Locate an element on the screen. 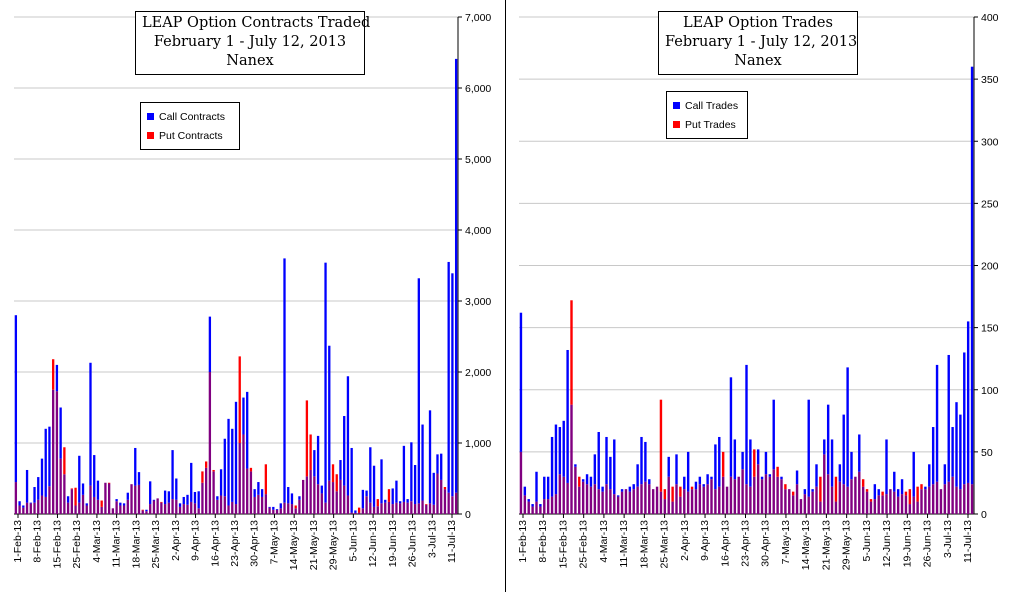 The height and width of the screenshot is (592, 1011). x-tick-label: 5-Jun-13 is located at coordinates (867, 541).